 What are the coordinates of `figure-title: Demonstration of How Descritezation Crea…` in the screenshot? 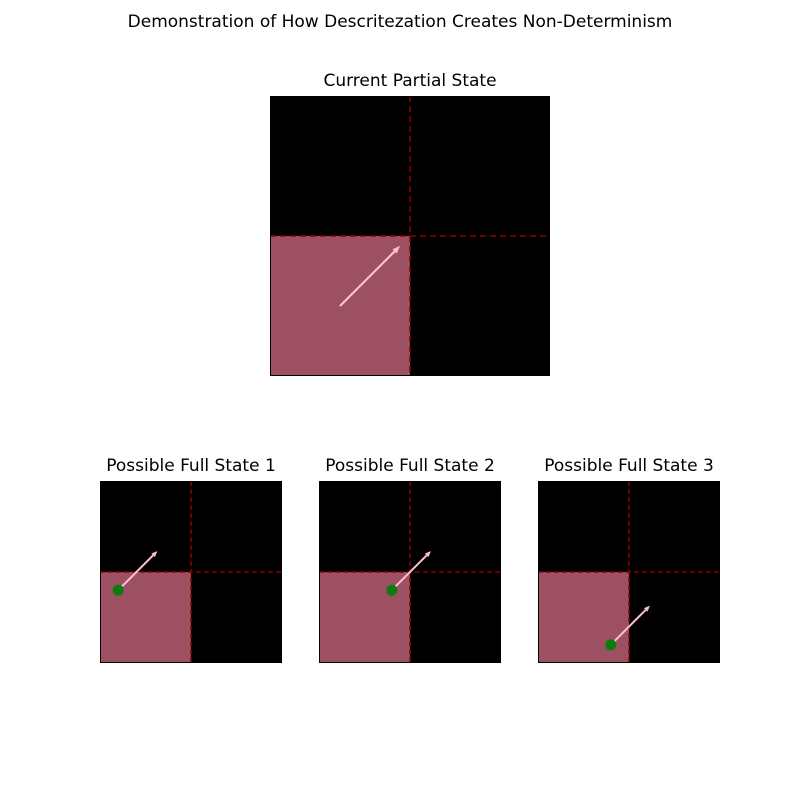 It's located at (400, 22).